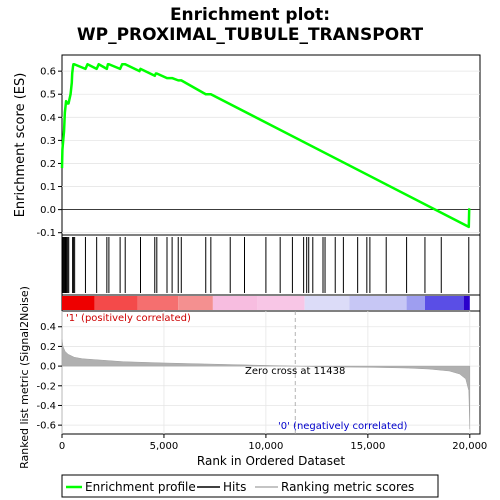  Describe the element at coordinates (266, 384) in the screenshot. I see `ranking-metric-area` at that location.